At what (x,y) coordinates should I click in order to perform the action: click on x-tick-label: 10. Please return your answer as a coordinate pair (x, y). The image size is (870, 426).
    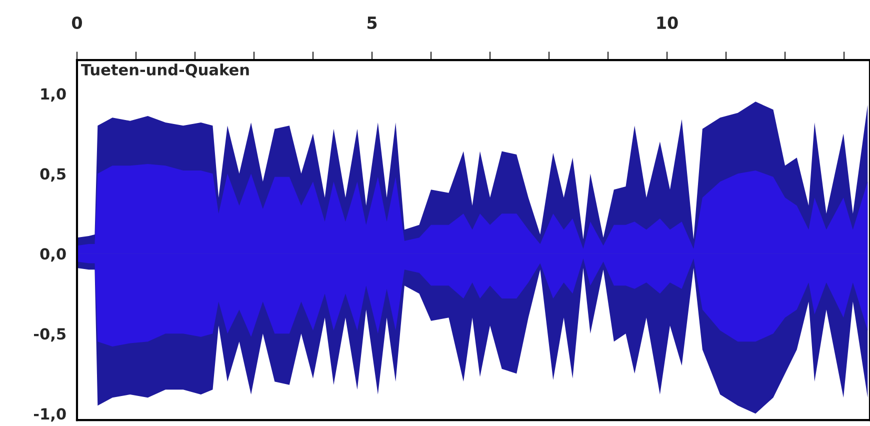
    Looking at the image, I should click on (667, 23).